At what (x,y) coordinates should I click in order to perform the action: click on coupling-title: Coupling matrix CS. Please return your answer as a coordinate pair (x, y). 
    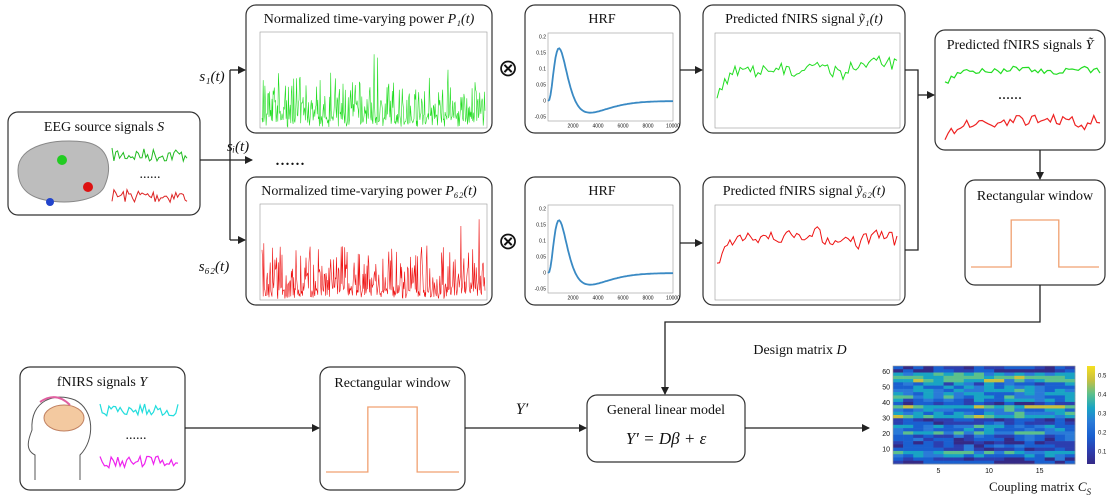
    Looking at the image, I should click on (1040, 488).